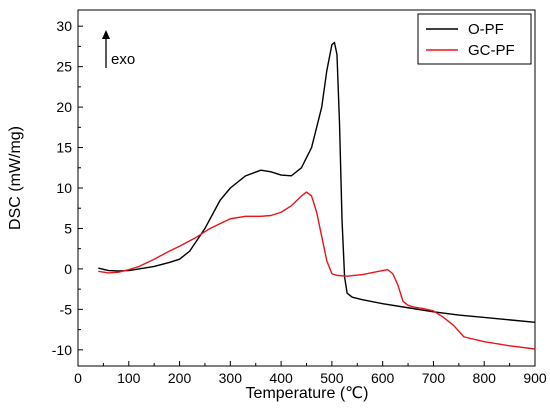 This screenshot has width=550, height=408. Describe the element at coordinates (332, 378) in the screenshot. I see `x-tick-label: 500` at that location.